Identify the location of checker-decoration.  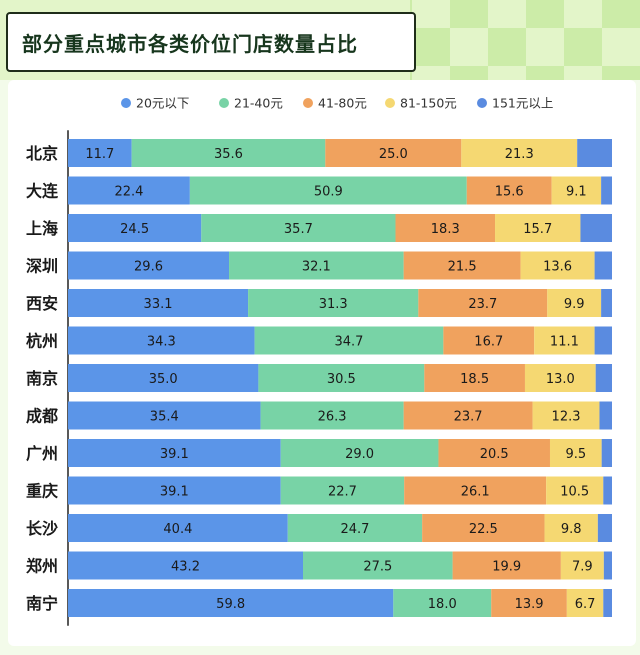
(525, 40).